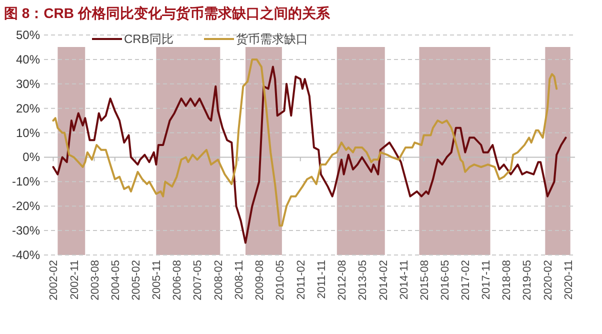 The height and width of the screenshot is (334, 602). What do you see at coordinates (218, 280) in the screenshot?
I see `x-tick-label: 2008-02` at bounding box center [218, 280].